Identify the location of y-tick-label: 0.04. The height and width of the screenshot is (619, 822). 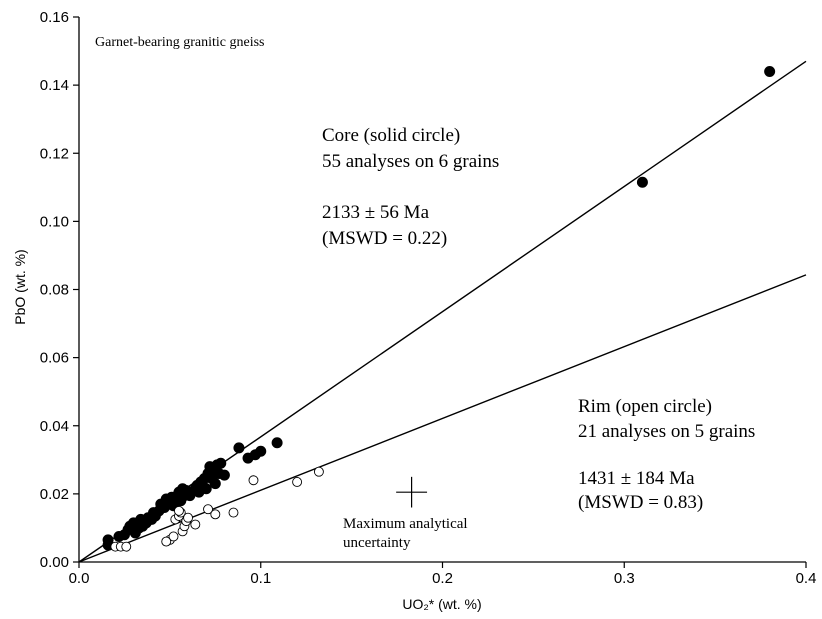
(54, 426).